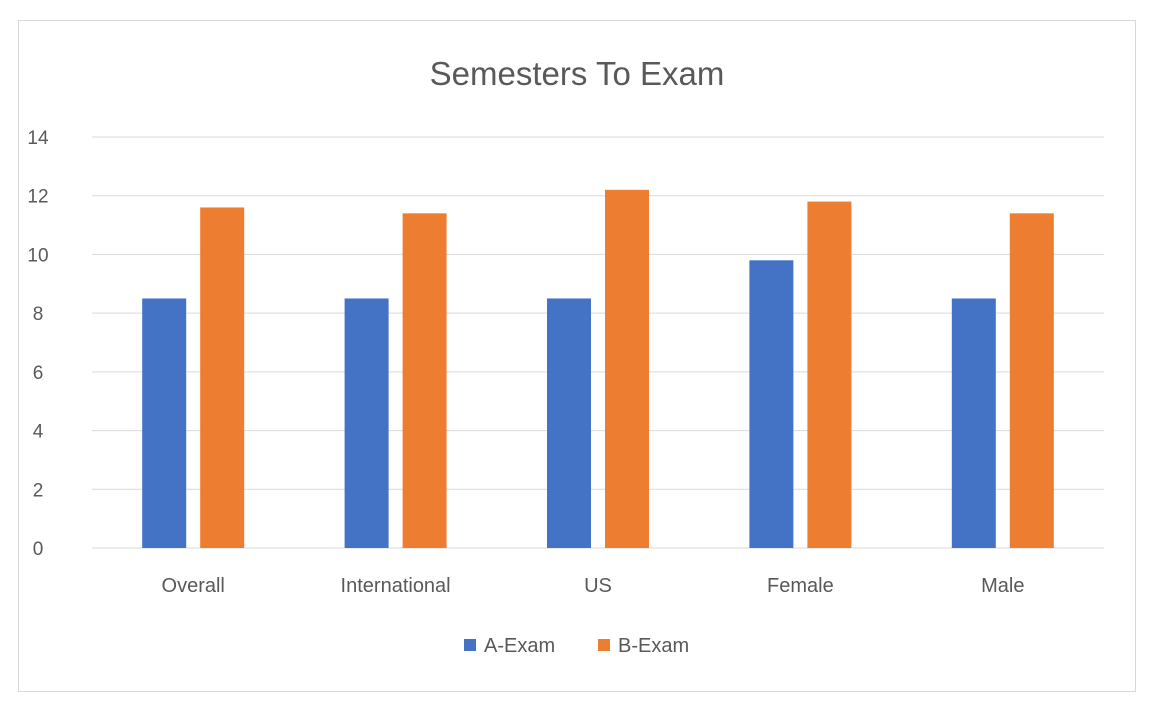 Image resolution: width=1158 pixels, height=720 pixels. I want to click on x-category-label: International, so click(396, 586).